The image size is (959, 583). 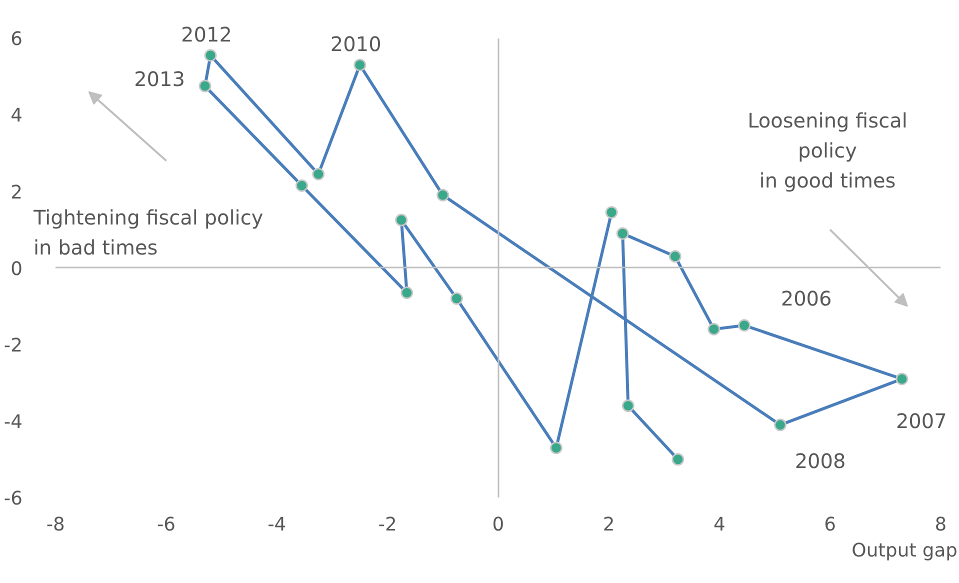 I want to click on annotation: 2012, so click(x=206, y=34).